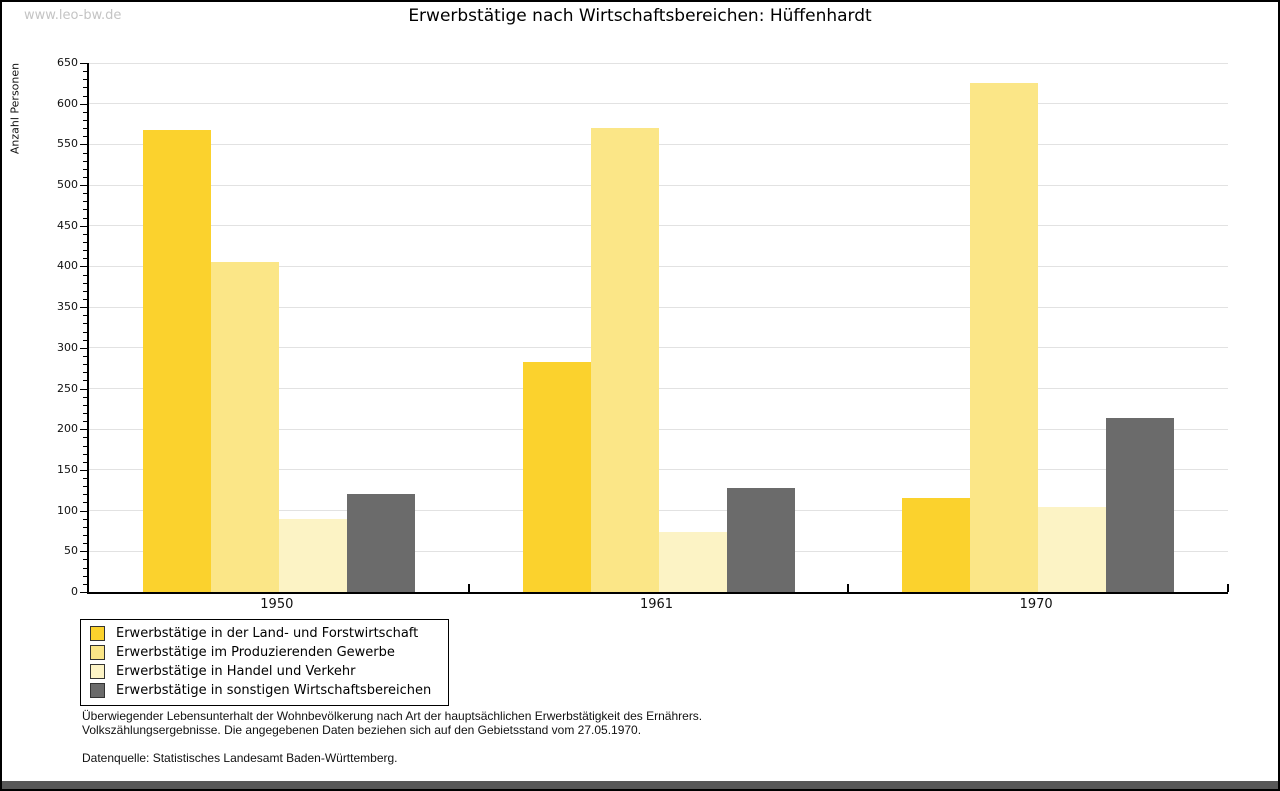 Image resolution: width=1280 pixels, height=791 pixels. I want to click on y-tick-label-350: 350, so click(67, 307).